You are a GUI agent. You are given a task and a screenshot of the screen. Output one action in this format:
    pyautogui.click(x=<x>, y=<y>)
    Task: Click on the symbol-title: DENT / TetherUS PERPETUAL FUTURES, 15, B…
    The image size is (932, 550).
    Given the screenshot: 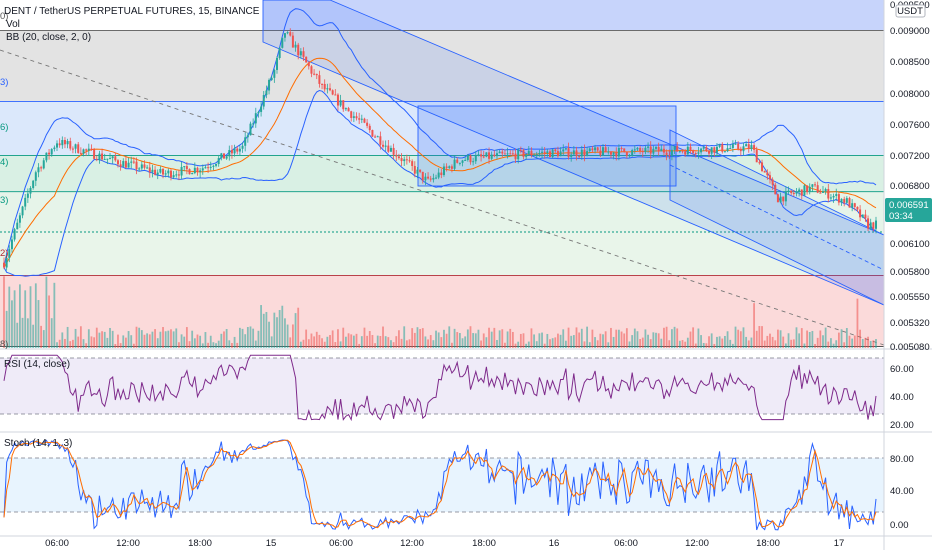 What is the action you would take?
    pyautogui.click(x=132, y=11)
    